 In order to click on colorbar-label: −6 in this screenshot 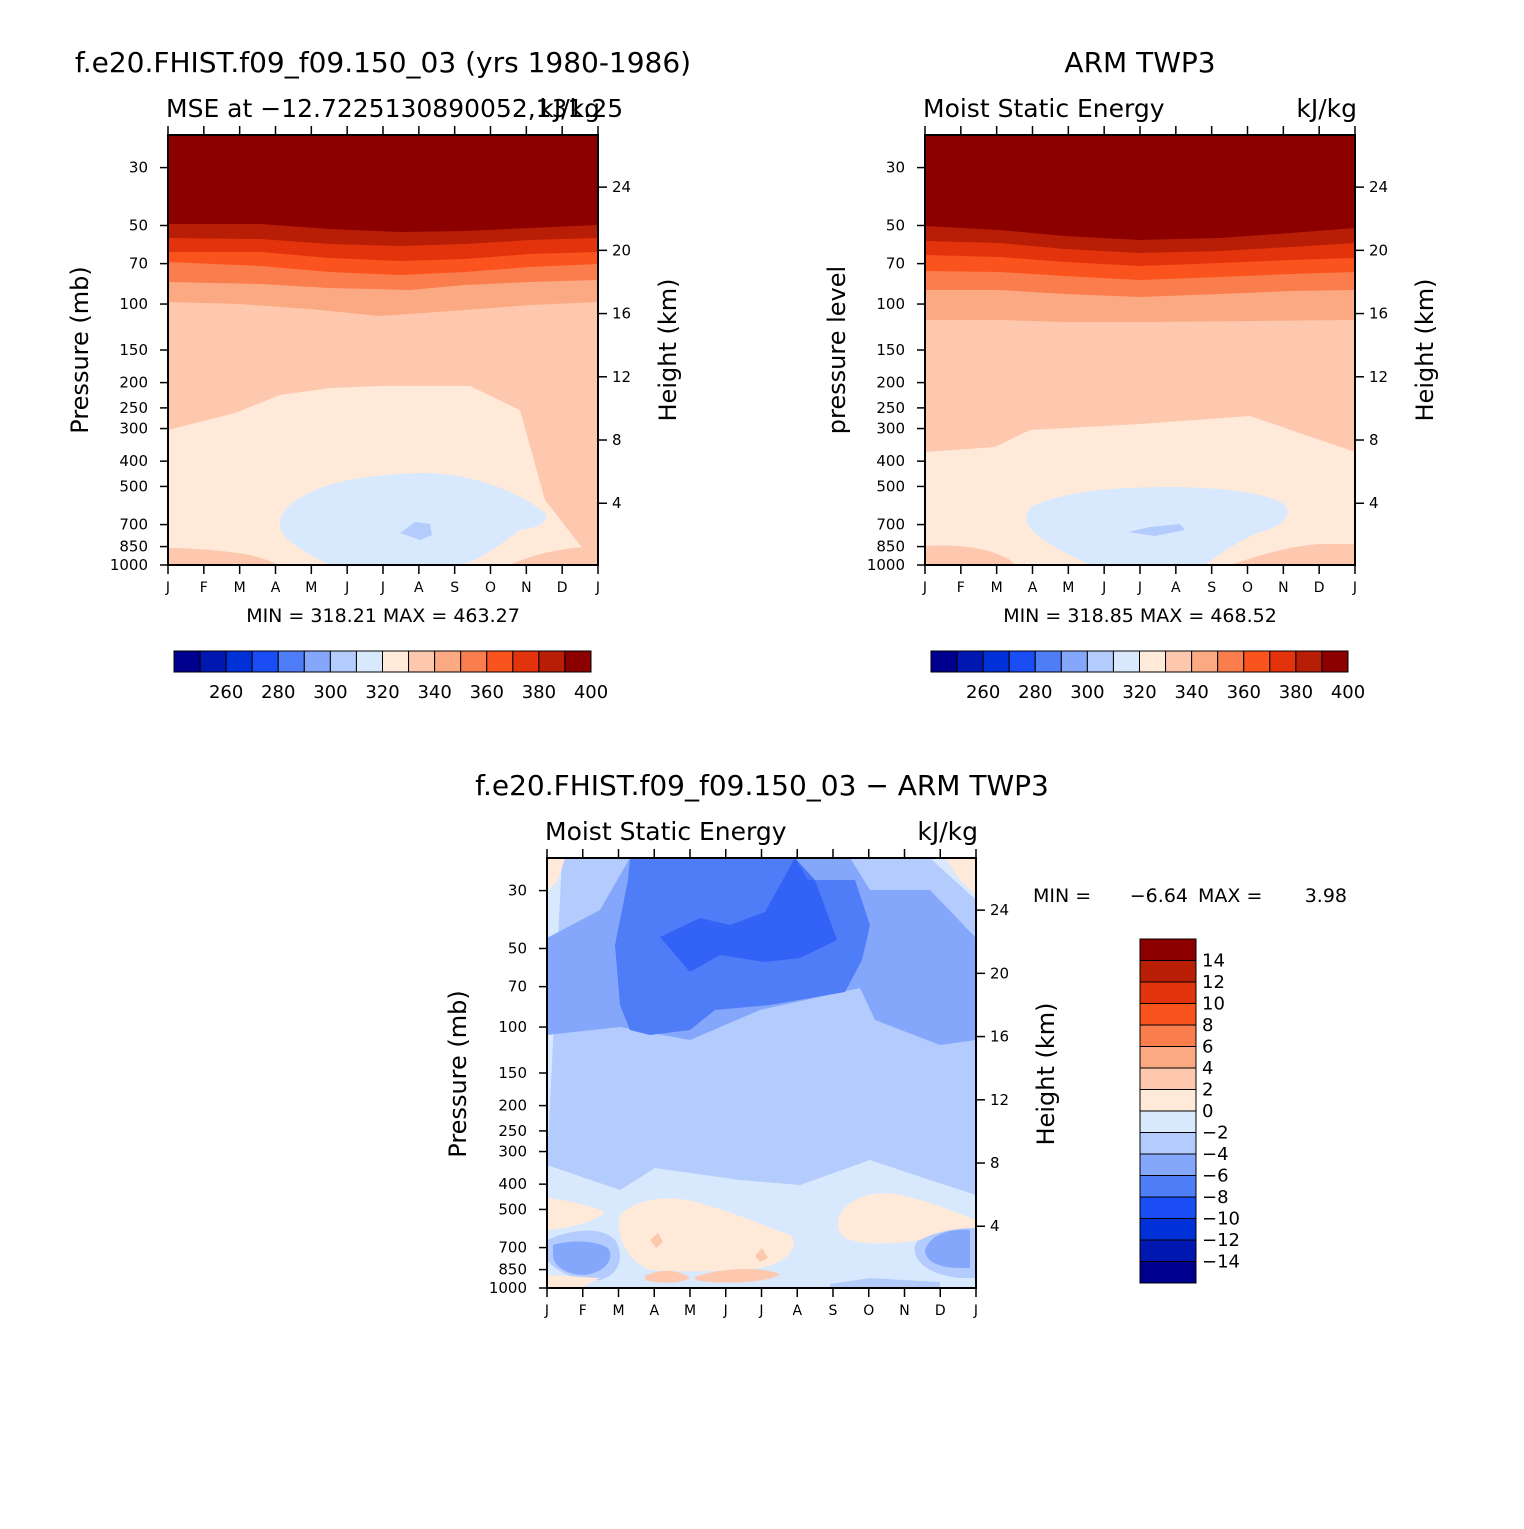, I will do `click(1215, 1176)`.